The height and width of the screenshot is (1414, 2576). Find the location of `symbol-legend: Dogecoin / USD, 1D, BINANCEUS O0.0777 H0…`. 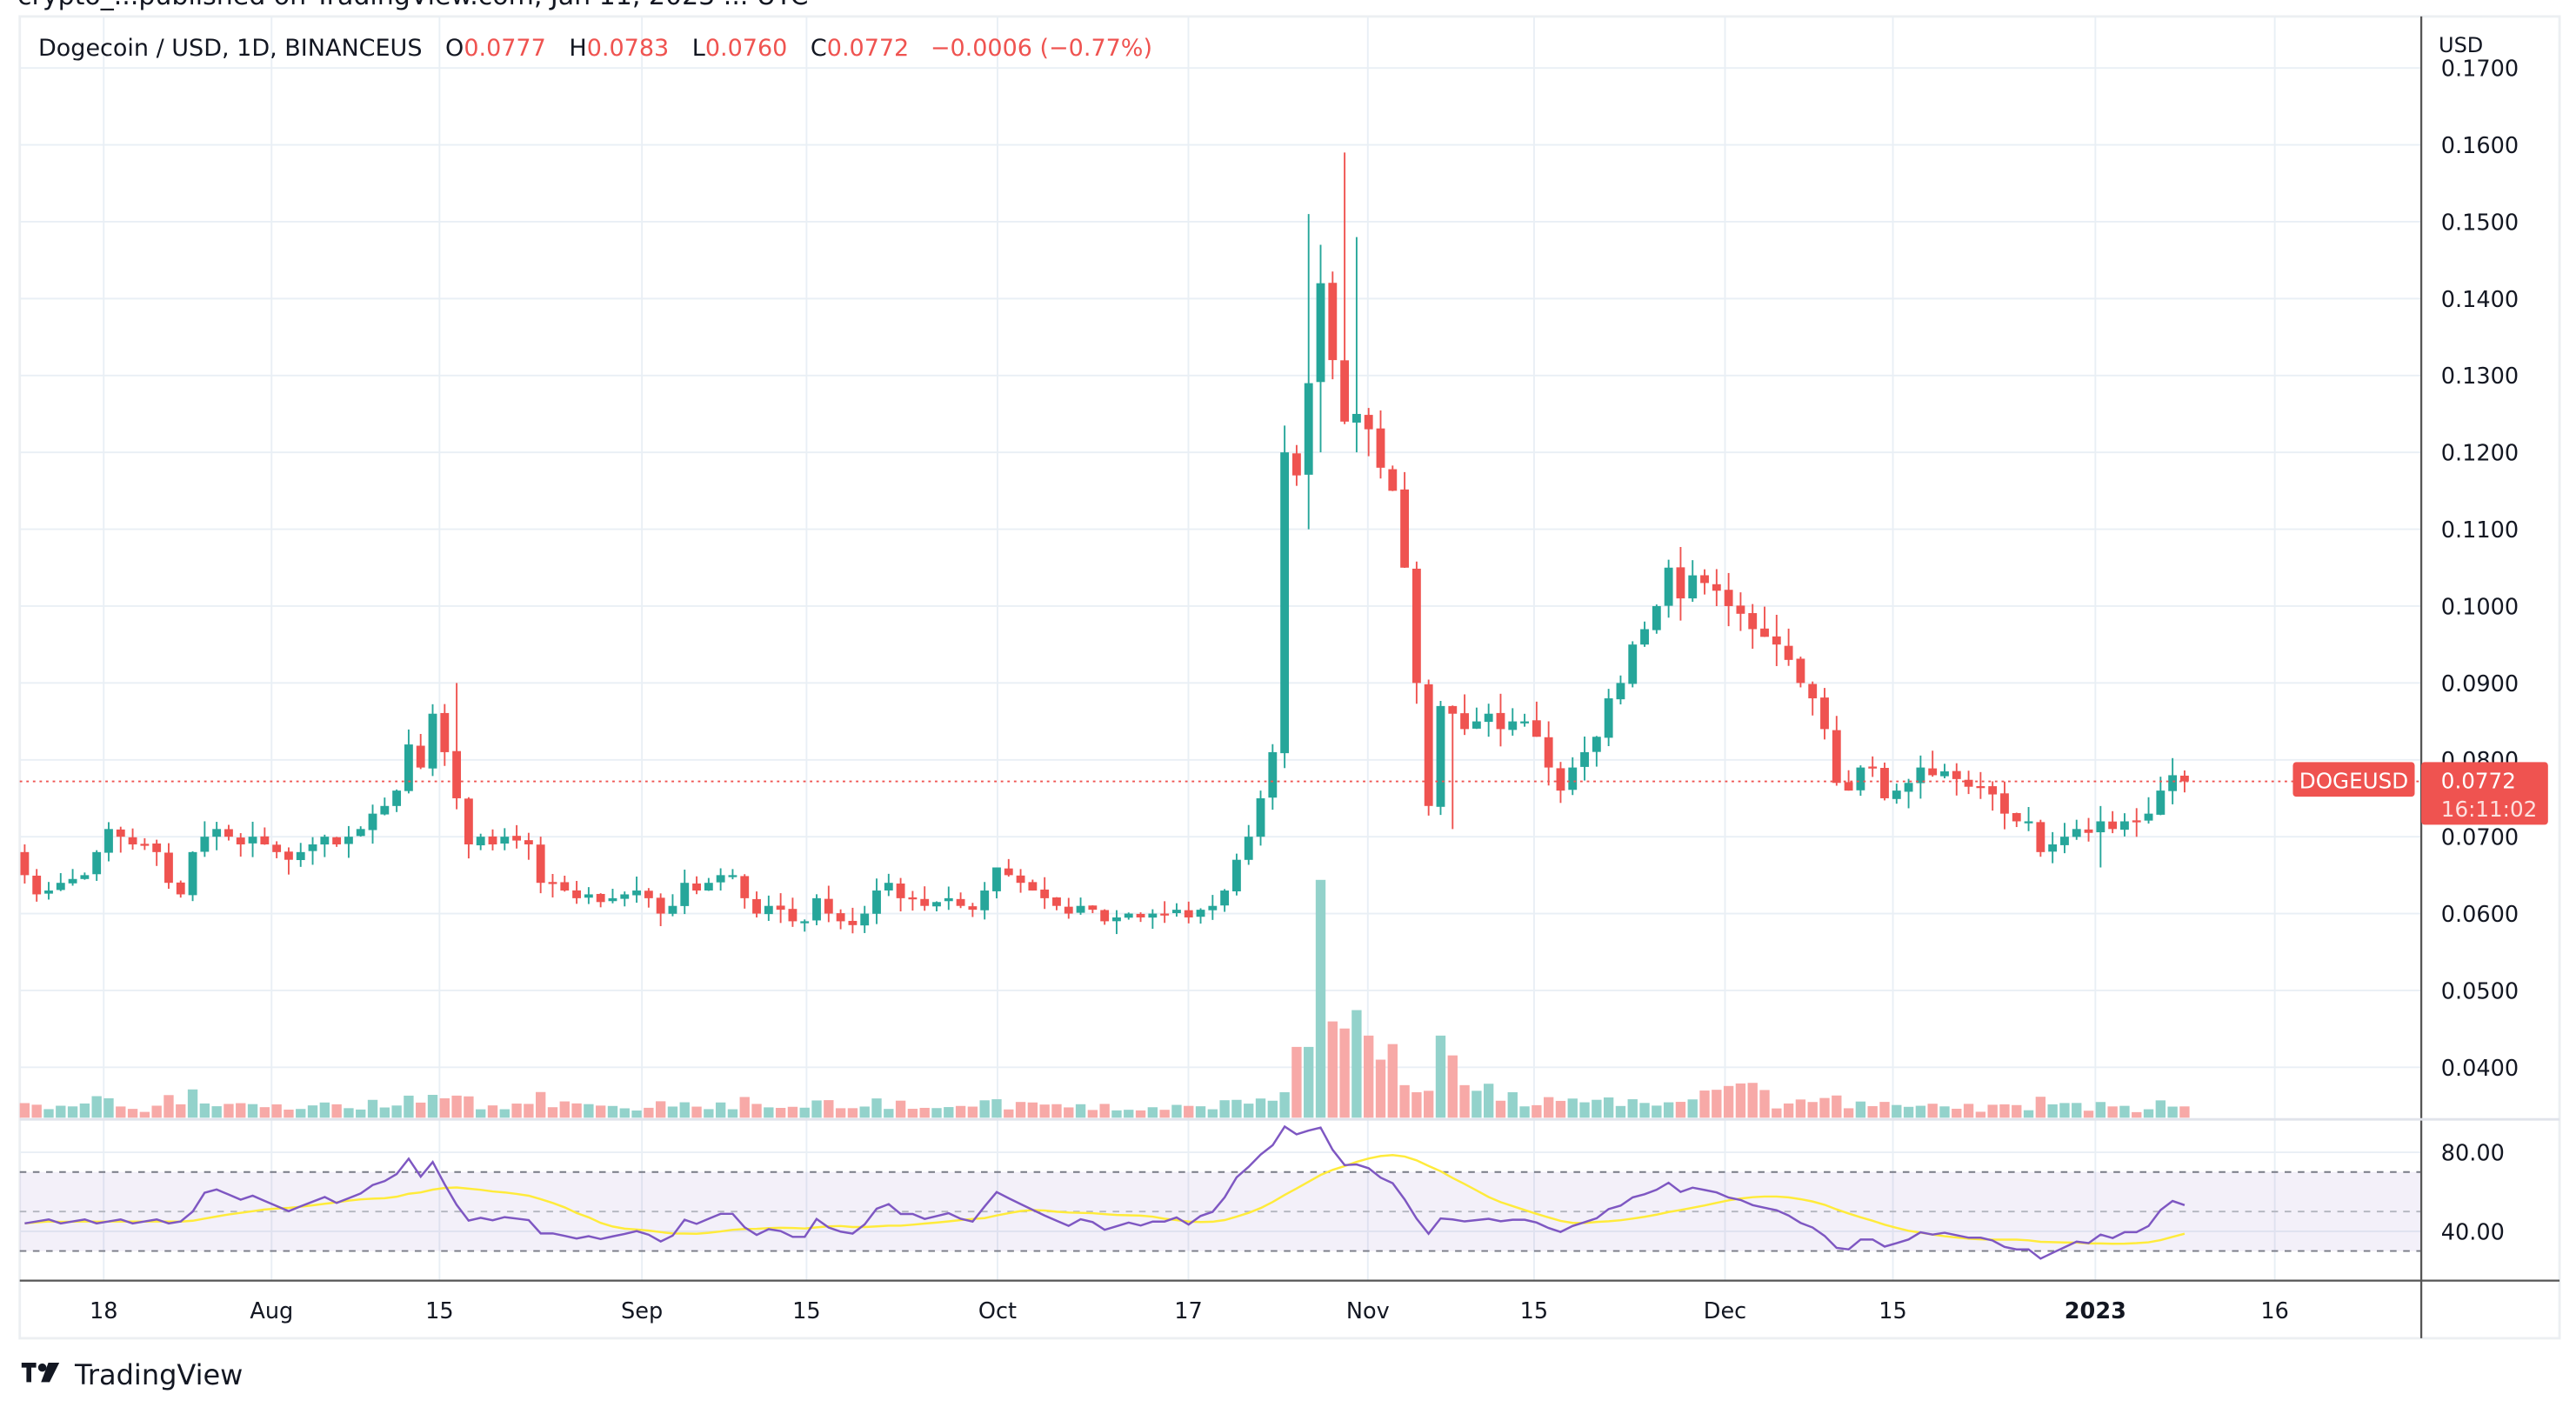

symbol-legend: Dogecoin / USD, 1D, BINANCEUS O0.0777 H0… is located at coordinates (595, 48).